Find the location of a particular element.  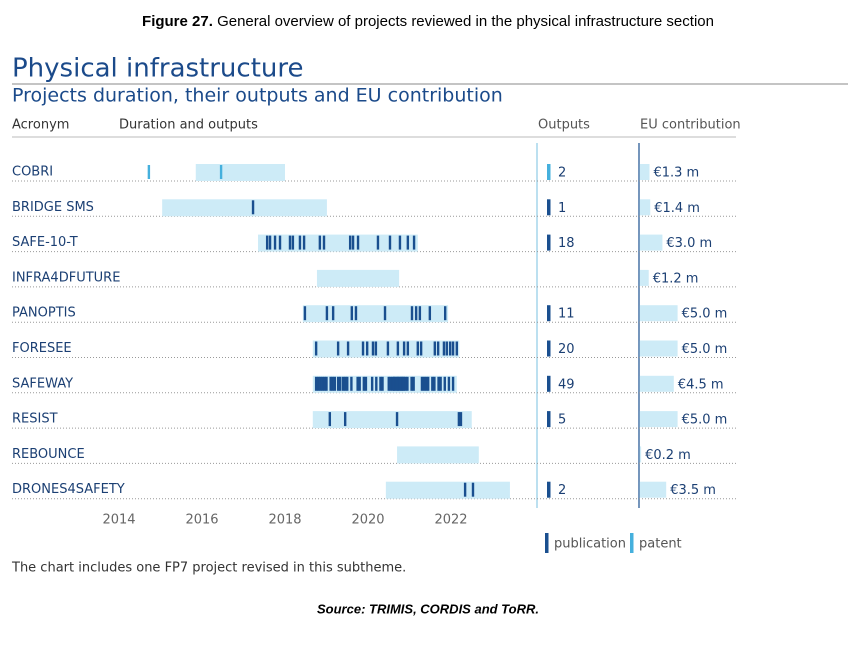

eu-contribution-label: €4.5 m is located at coordinates (701, 384).